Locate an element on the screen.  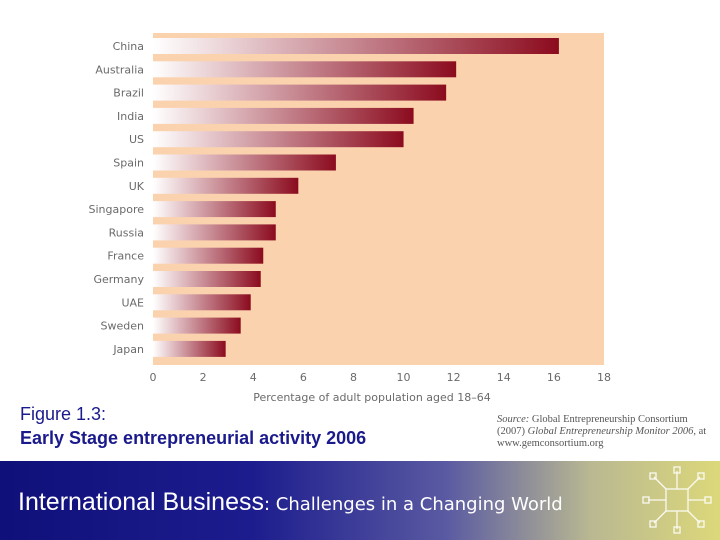
figure-number: Figure 1.3: is located at coordinates (63, 414).